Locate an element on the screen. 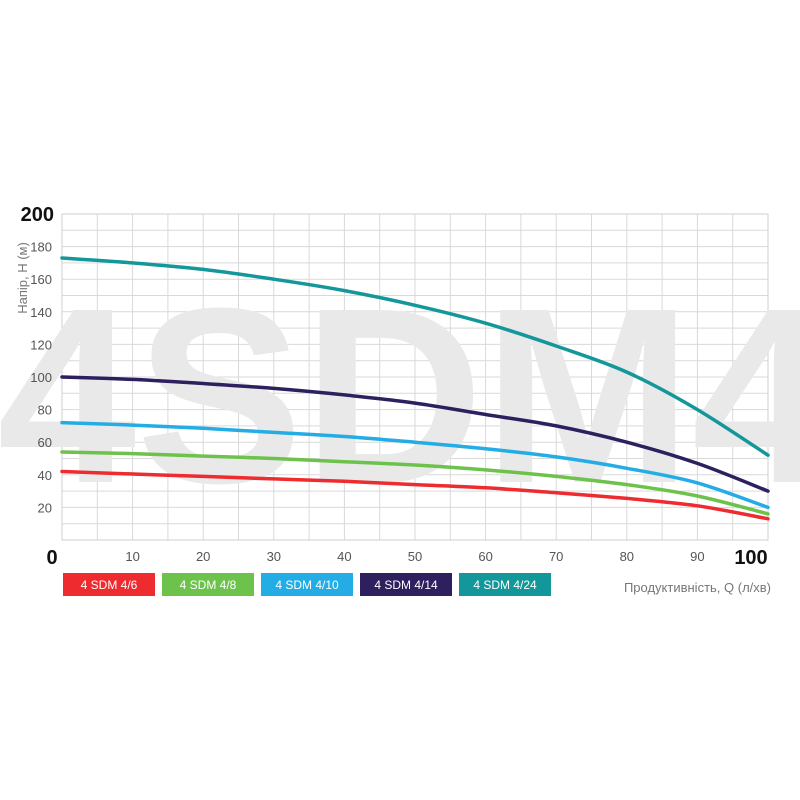 The height and width of the screenshot is (800, 800). x-tick-label: 90 is located at coordinates (697, 556).